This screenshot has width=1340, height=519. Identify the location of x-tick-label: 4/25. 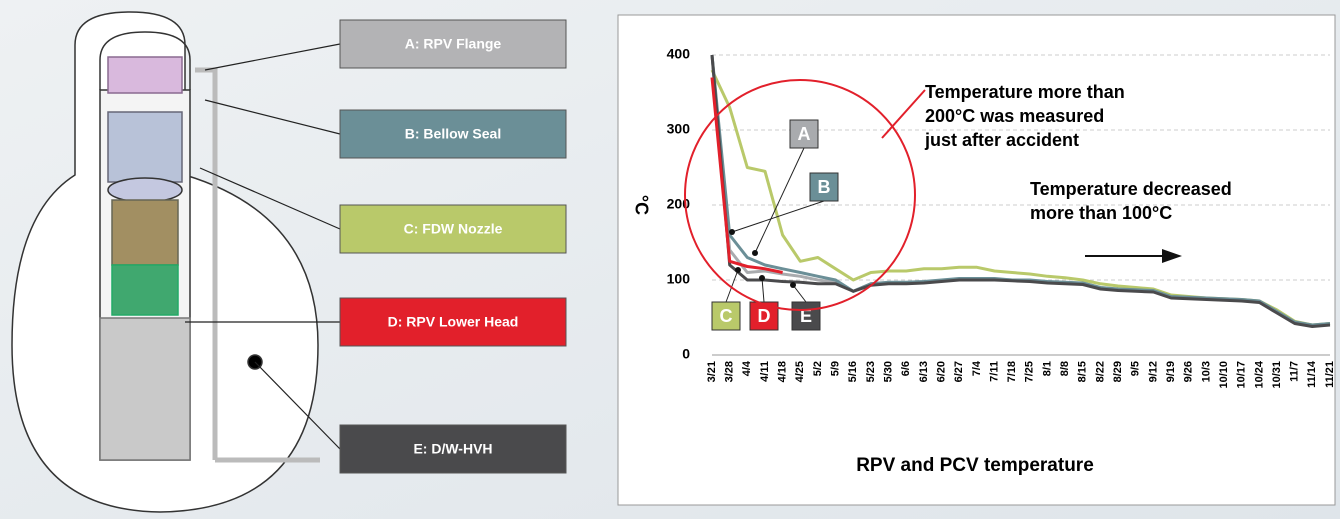
(800, 371).